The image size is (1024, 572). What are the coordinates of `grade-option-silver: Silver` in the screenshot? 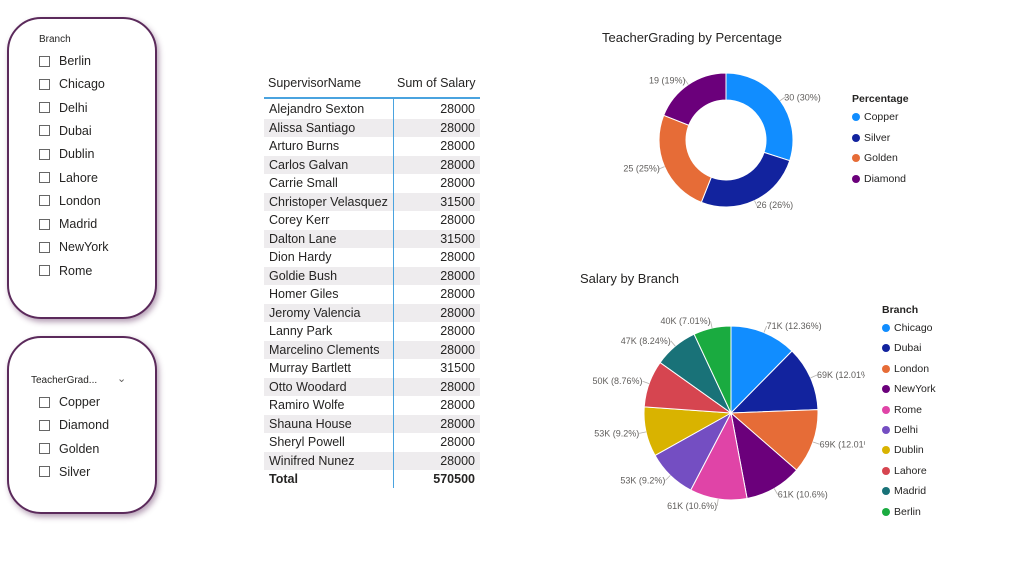 It's located at (64, 472).